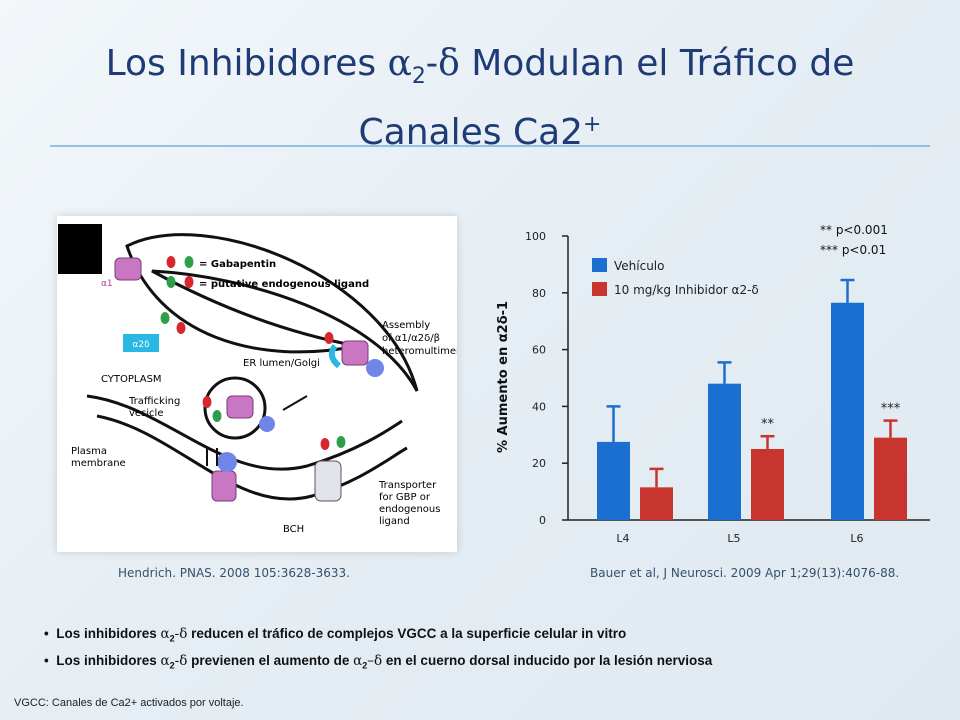 The width and height of the screenshot is (960, 720). I want to click on significance-annotation: ***, so click(891, 409).